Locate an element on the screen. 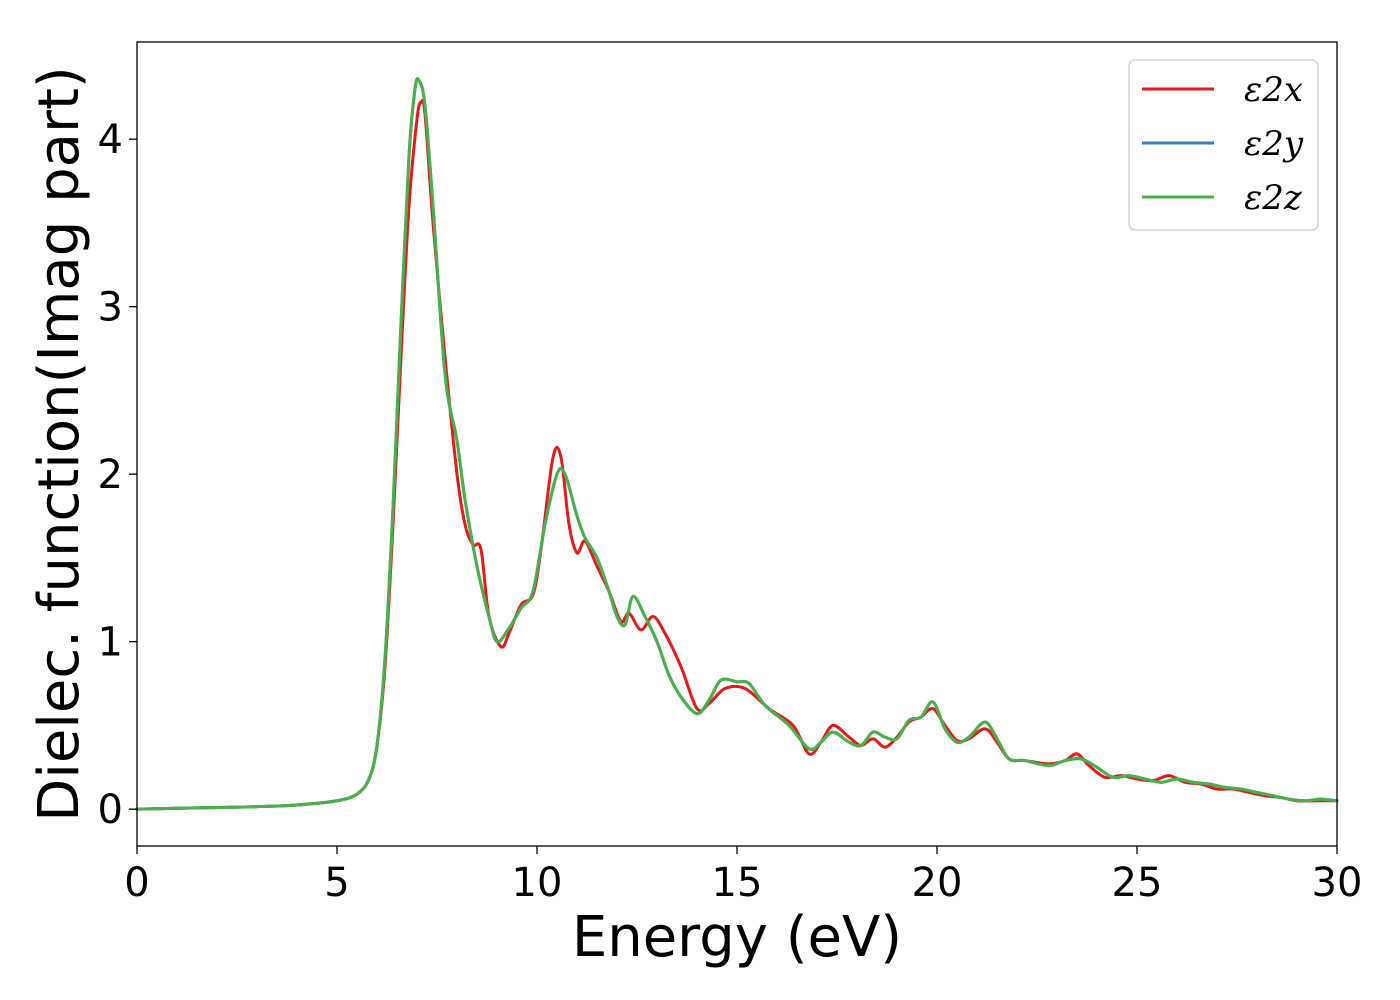 The height and width of the screenshot is (1000, 1400). x-tick-label: 15 is located at coordinates (737, 883).